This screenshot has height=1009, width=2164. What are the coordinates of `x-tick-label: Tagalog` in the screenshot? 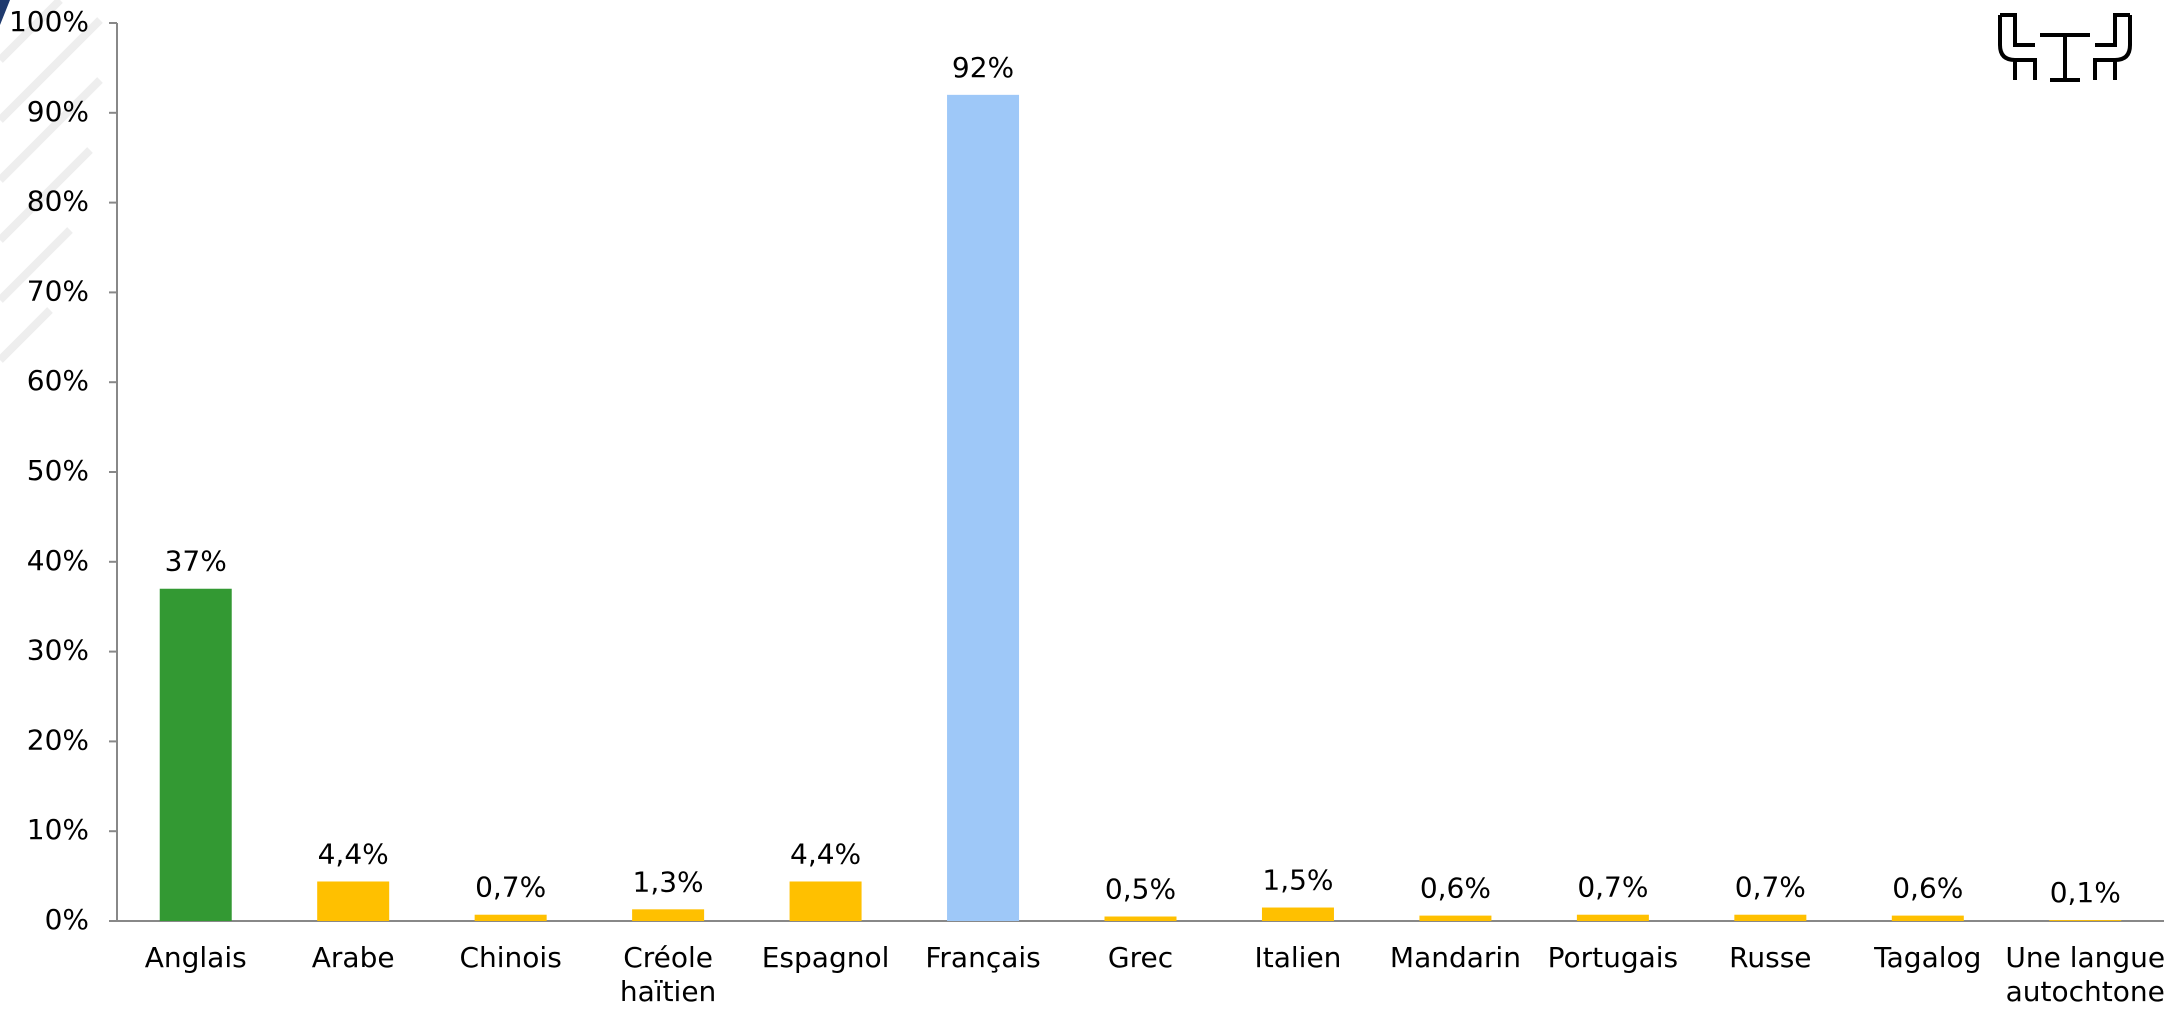 It's located at (1928, 957).